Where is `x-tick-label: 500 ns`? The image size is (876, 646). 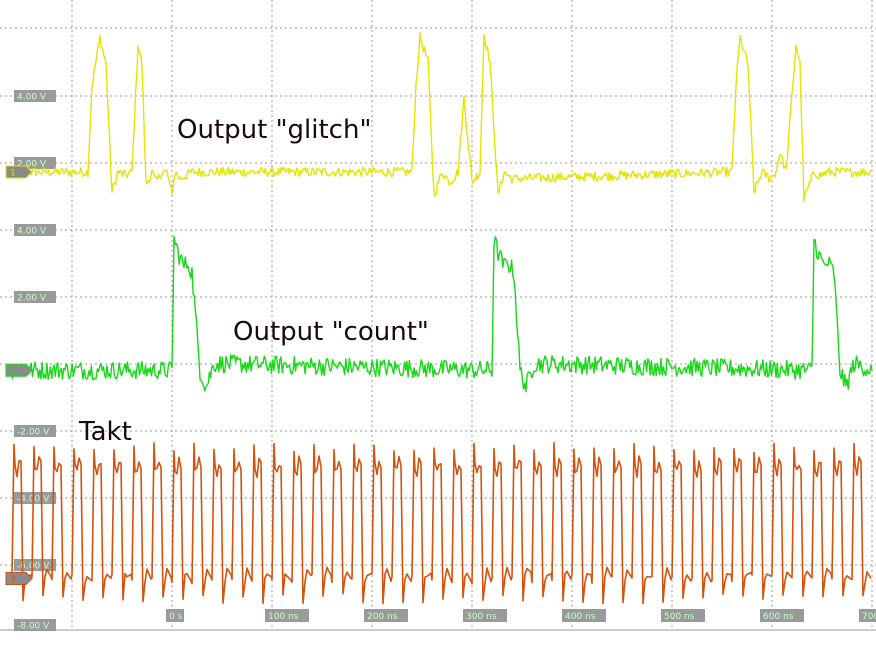
x-tick-label: 500 ns is located at coordinates (679, 617).